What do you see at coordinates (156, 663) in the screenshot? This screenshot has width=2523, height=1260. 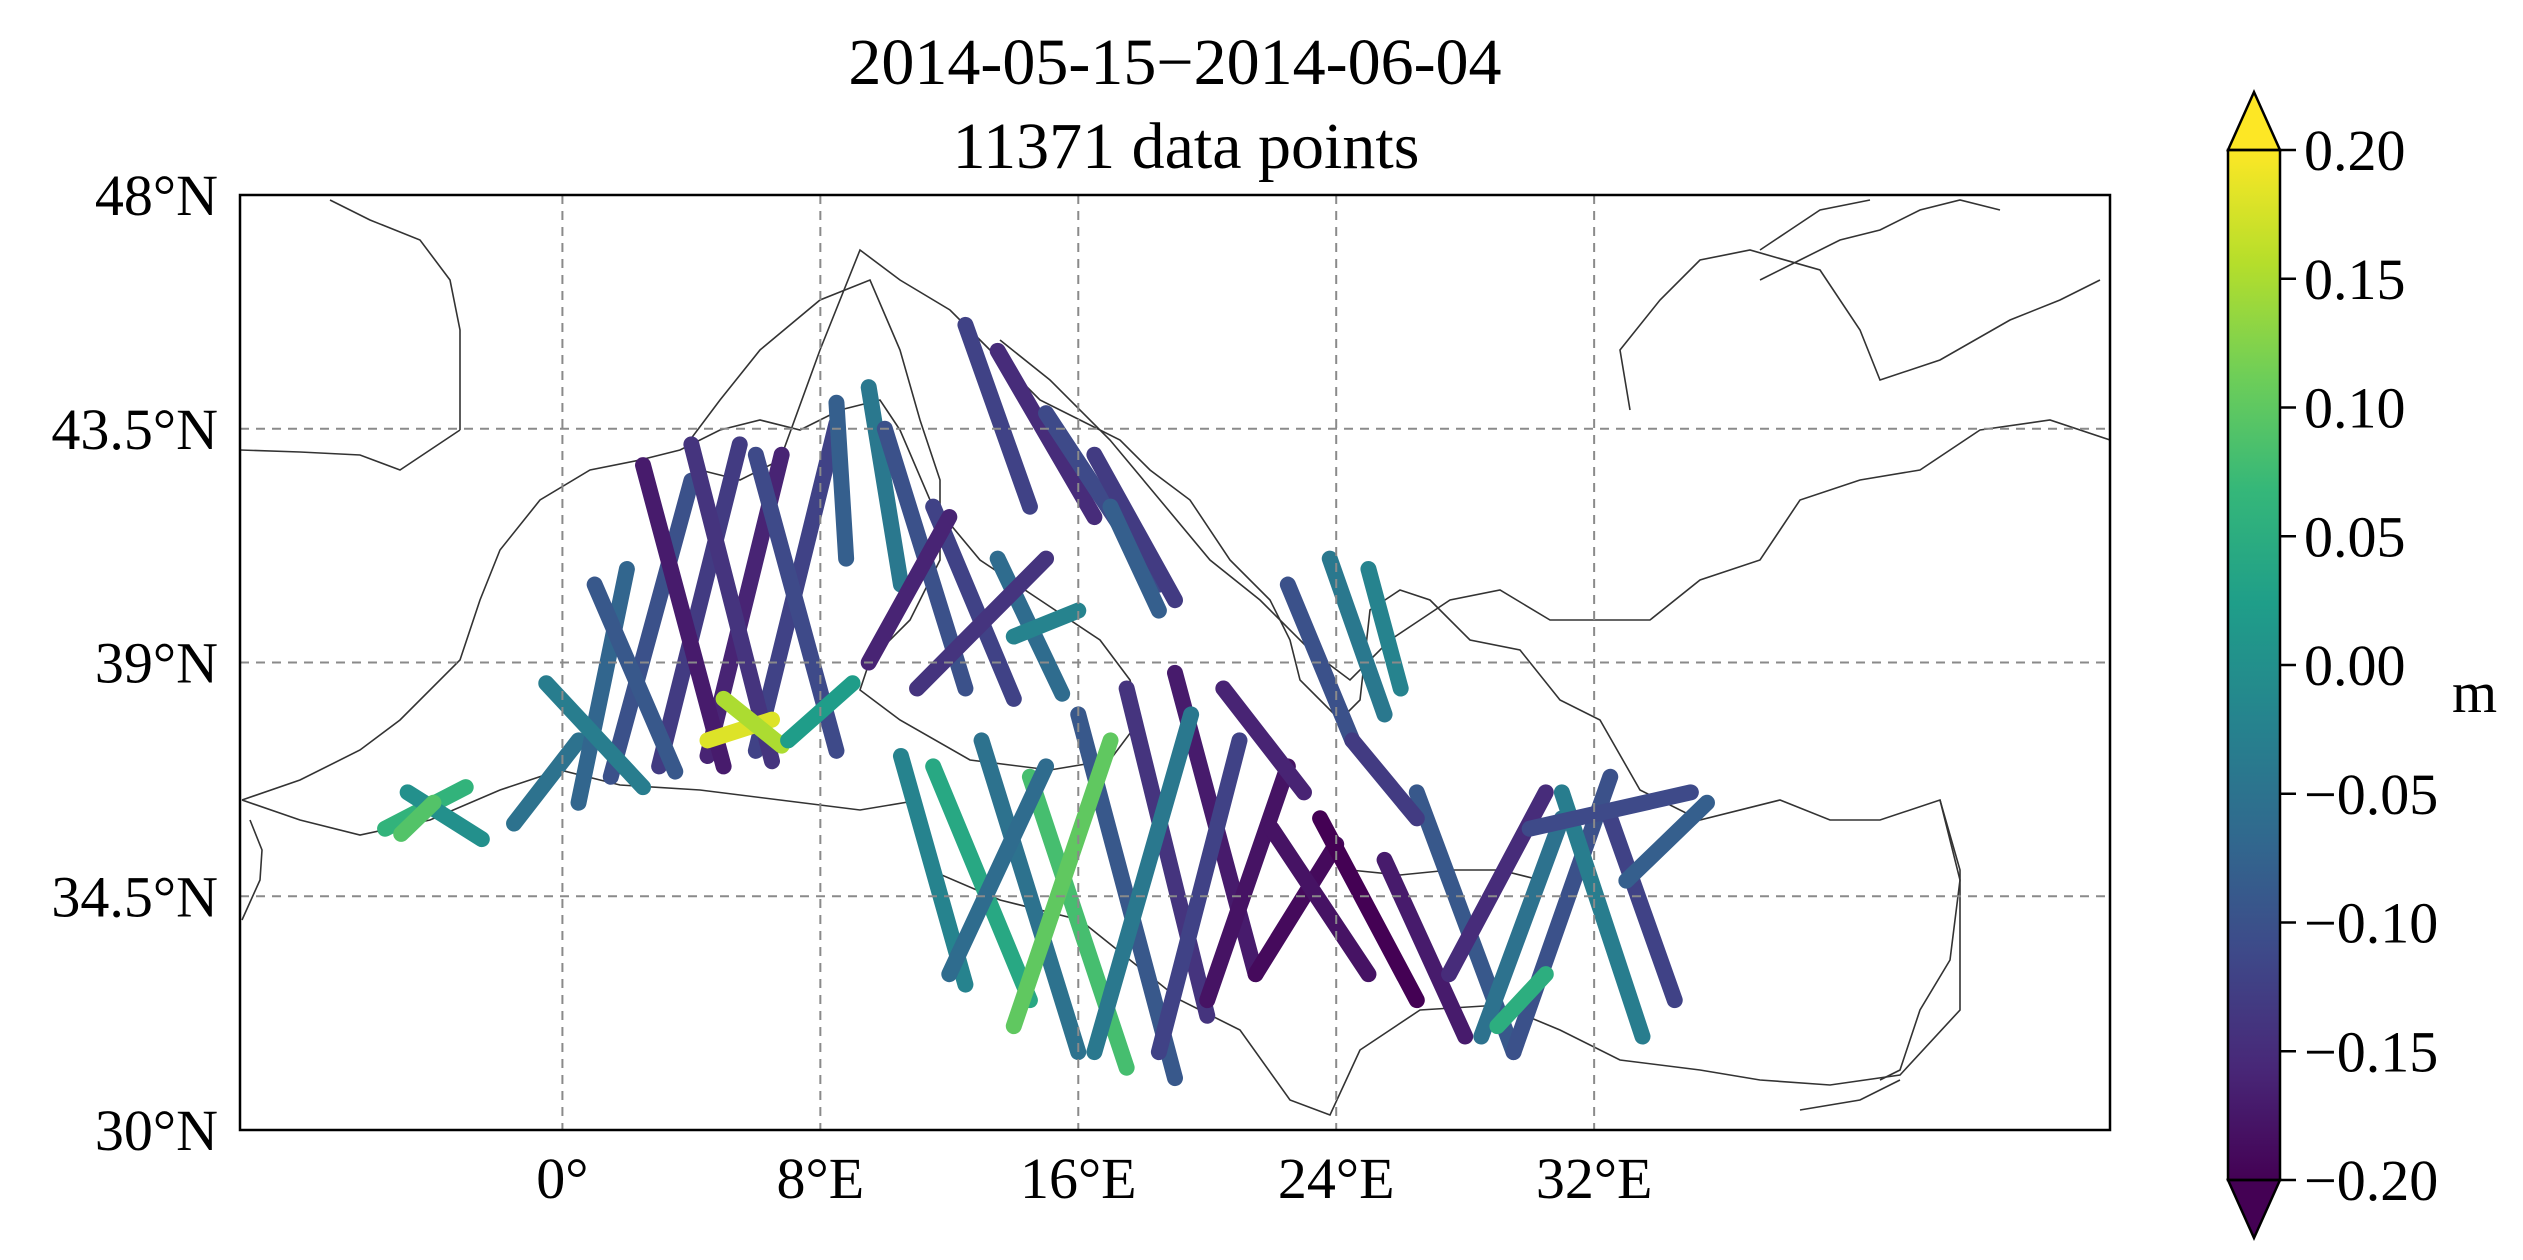 I see `y-tick-label-2: 39°N` at bounding box center [156, 663].